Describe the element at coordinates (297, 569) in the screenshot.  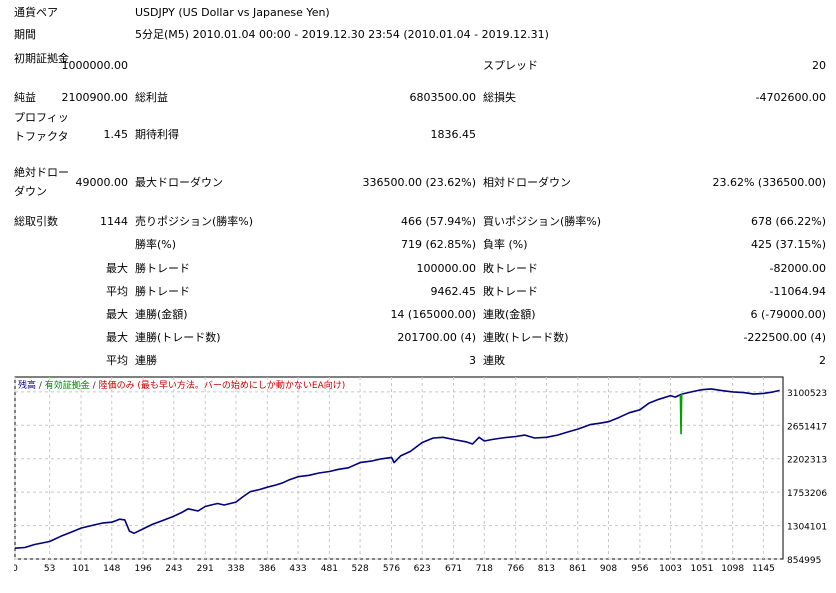
I see `x-tick-label: 433` at that location.